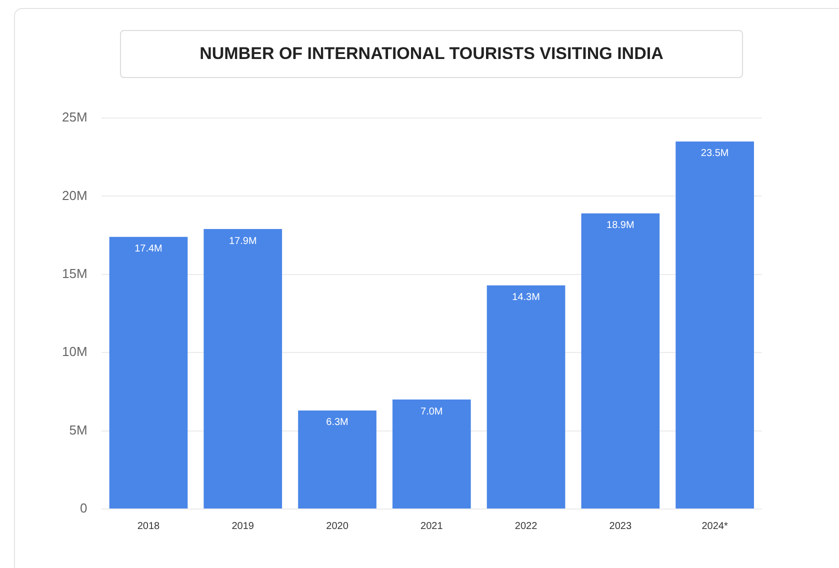 This screenshot has width=839, height=568. Describe the element at coordinates (620, 226) in the screenshot. I see `data-label: 18.9M` at that location.